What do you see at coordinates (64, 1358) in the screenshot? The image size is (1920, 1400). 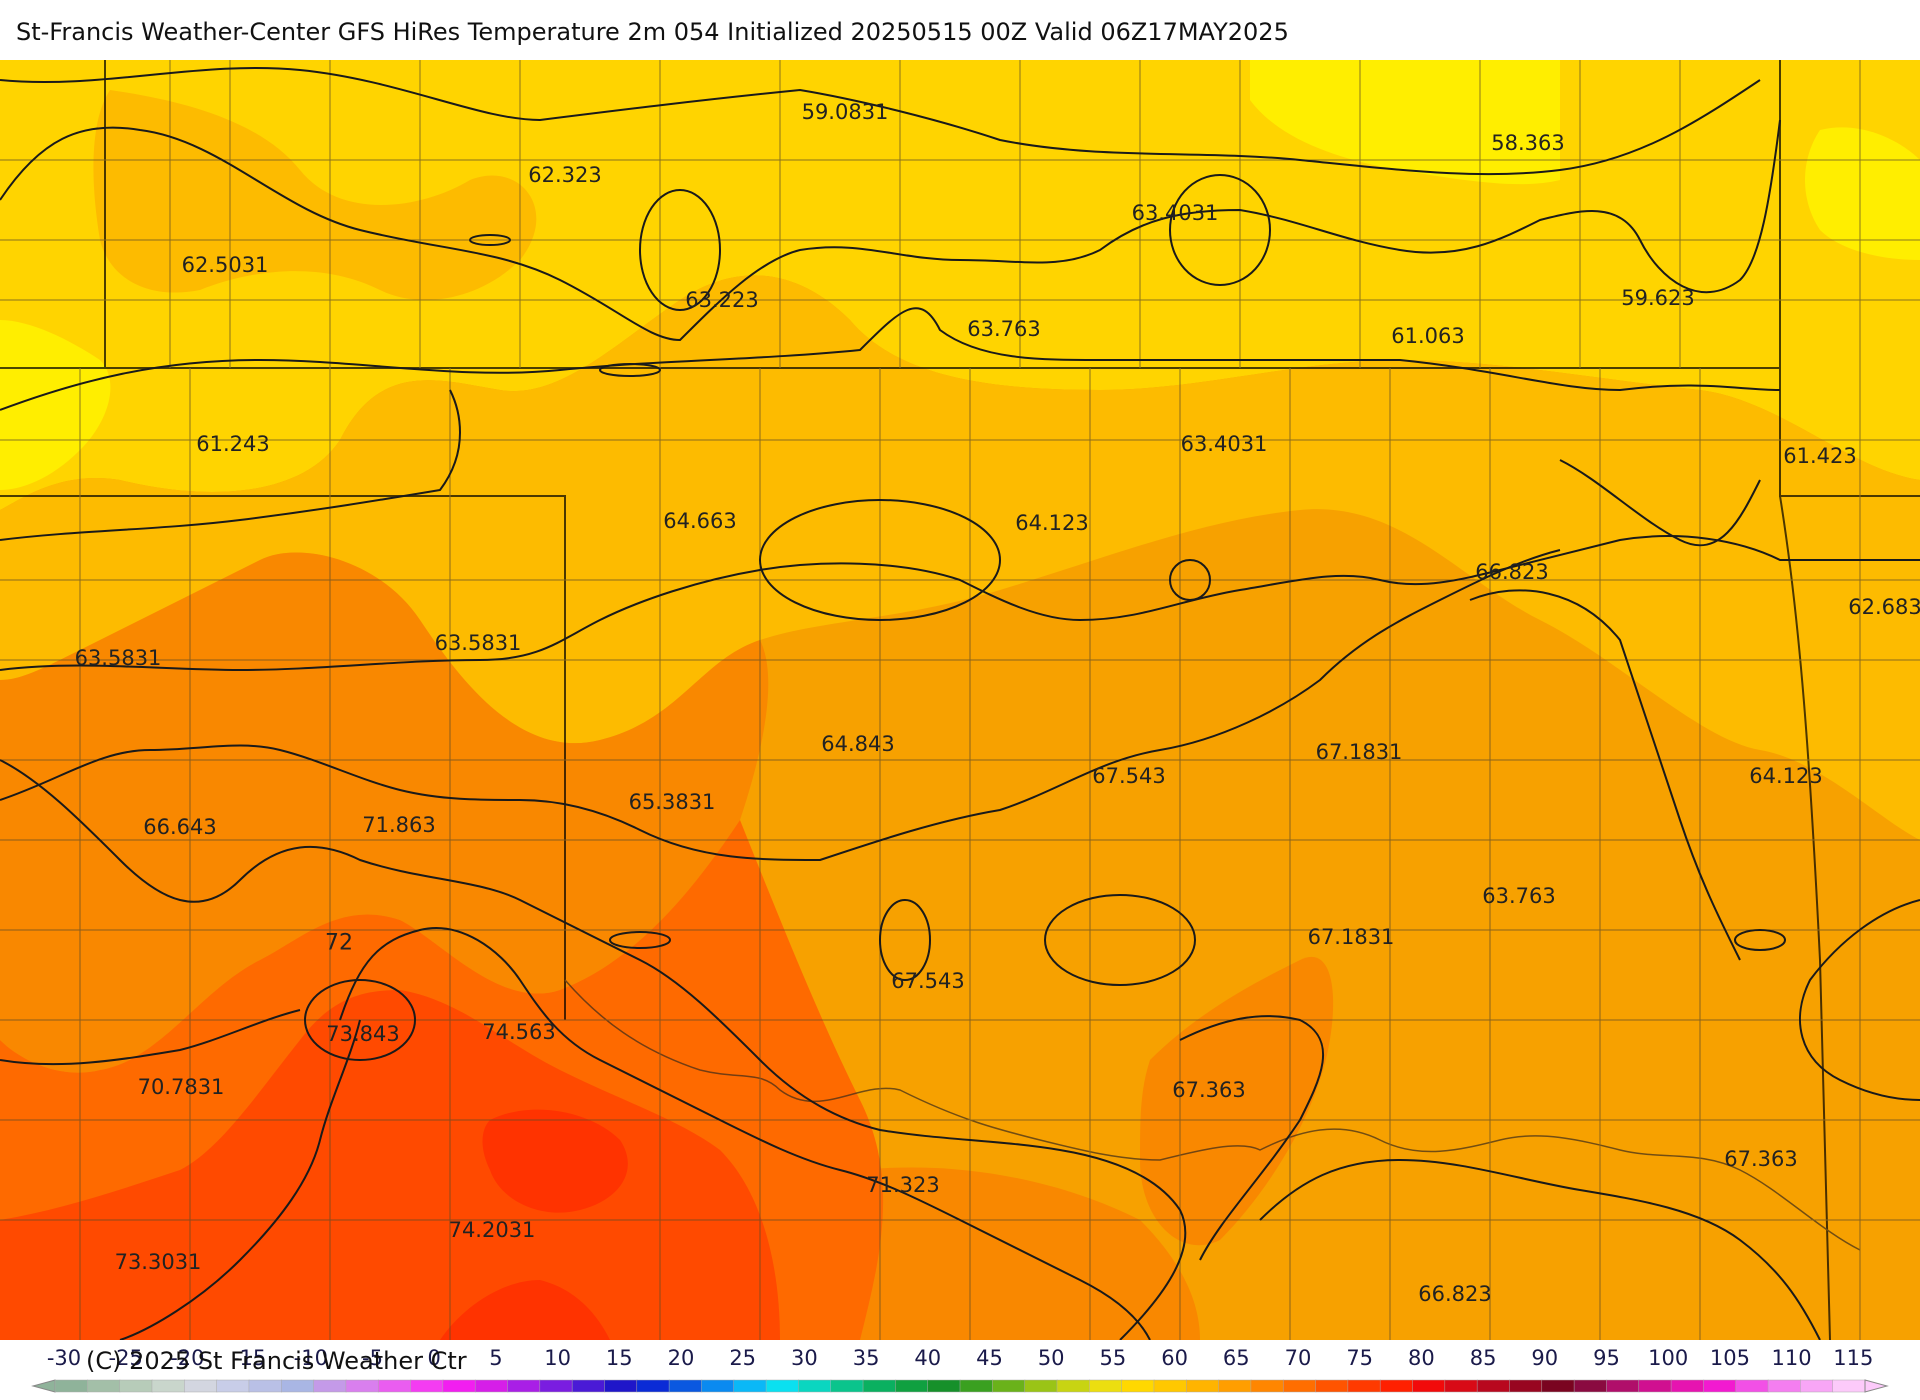 I see `colorbar-tick-label: -30` at bounding box center [64, 1358].